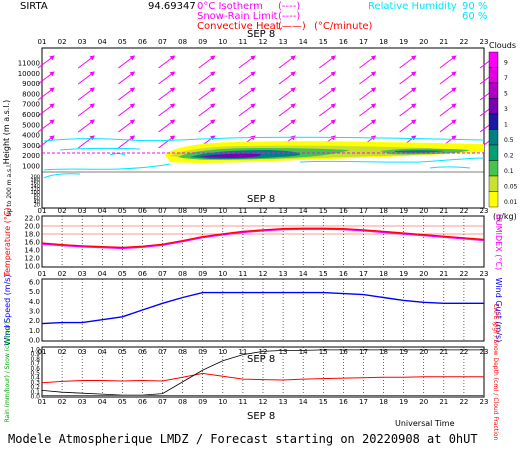 Image resolution: width=528 pixels, height=450 pixels. Describe the element at coordinates (509, 140) in the screenshot. I see `clouds-legend-label: 0.5` at that location.